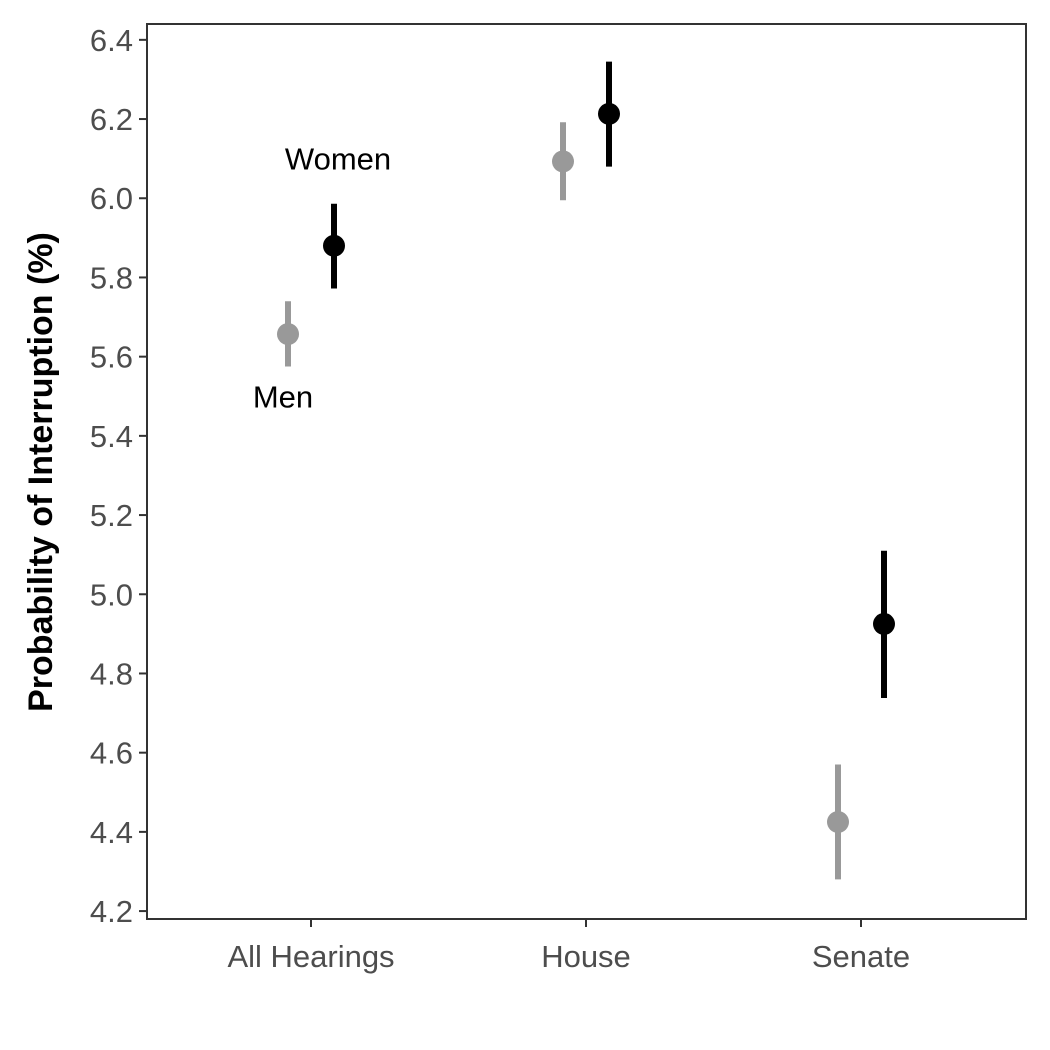 The image size is (1050, 1050). Describe the element at coordinates (111, 594) in the screenshot. I see `y-tick-label: 5.0` at that location.